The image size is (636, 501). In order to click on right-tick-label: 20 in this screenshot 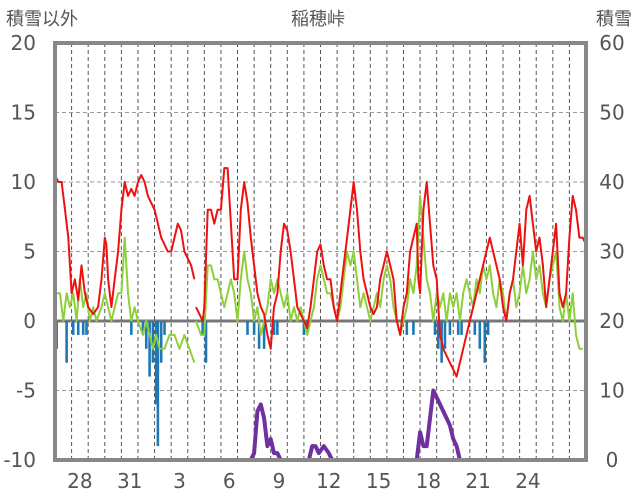, I will do `click(611, 321)`.